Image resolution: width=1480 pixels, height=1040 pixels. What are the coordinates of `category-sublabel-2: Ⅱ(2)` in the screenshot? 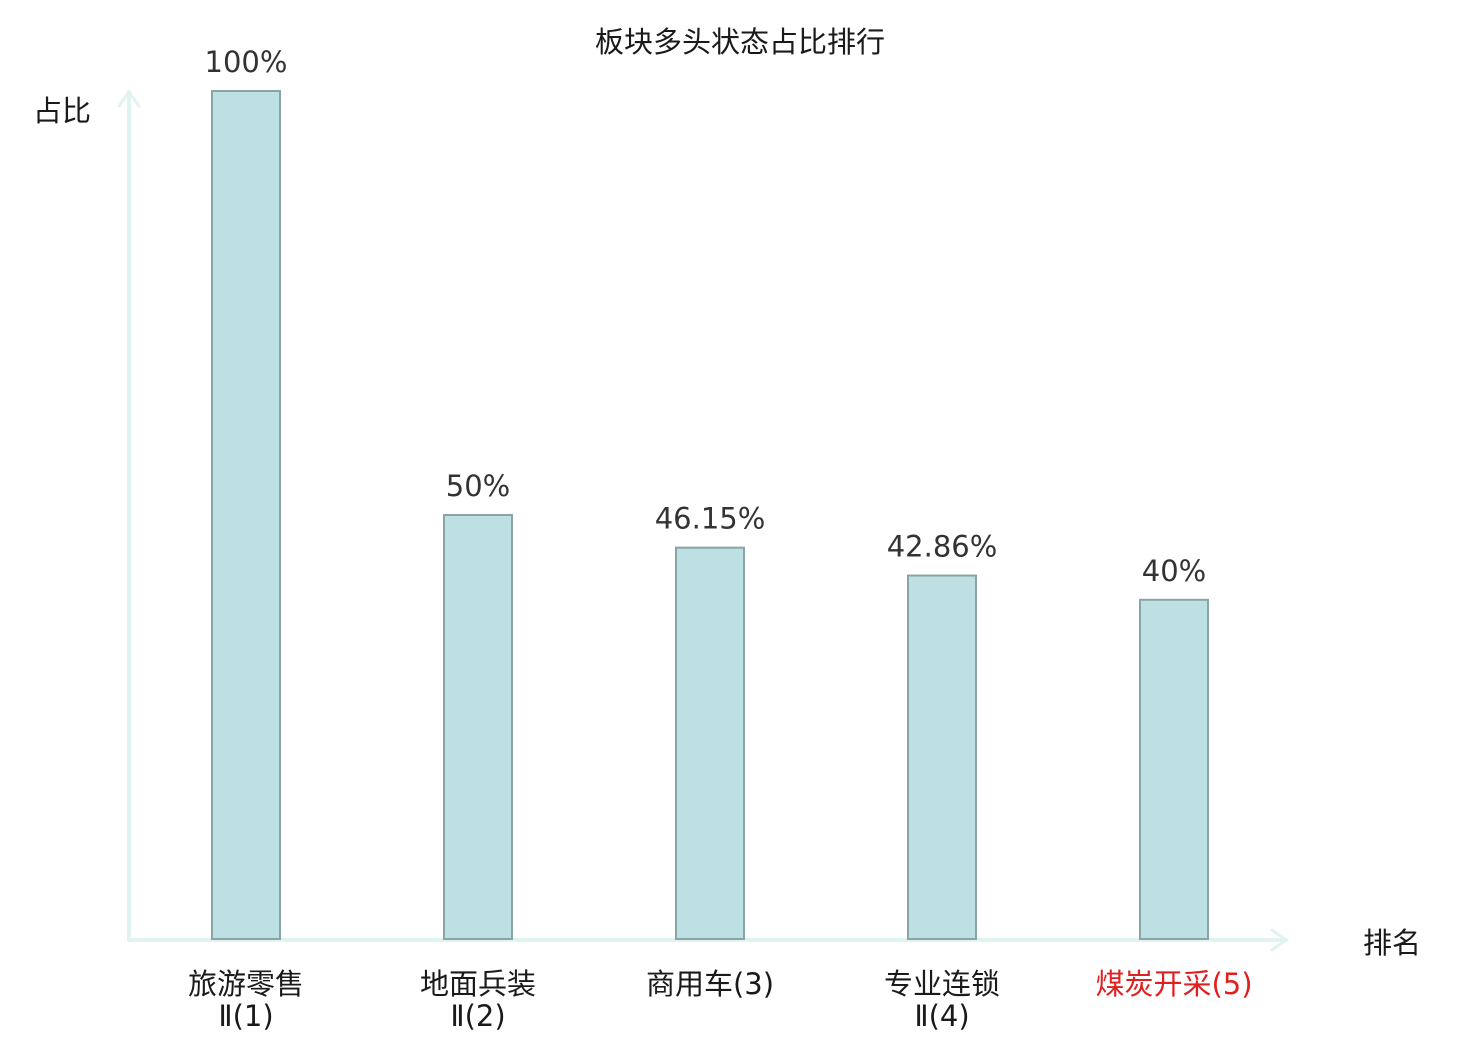 It's located at (477, 1016).